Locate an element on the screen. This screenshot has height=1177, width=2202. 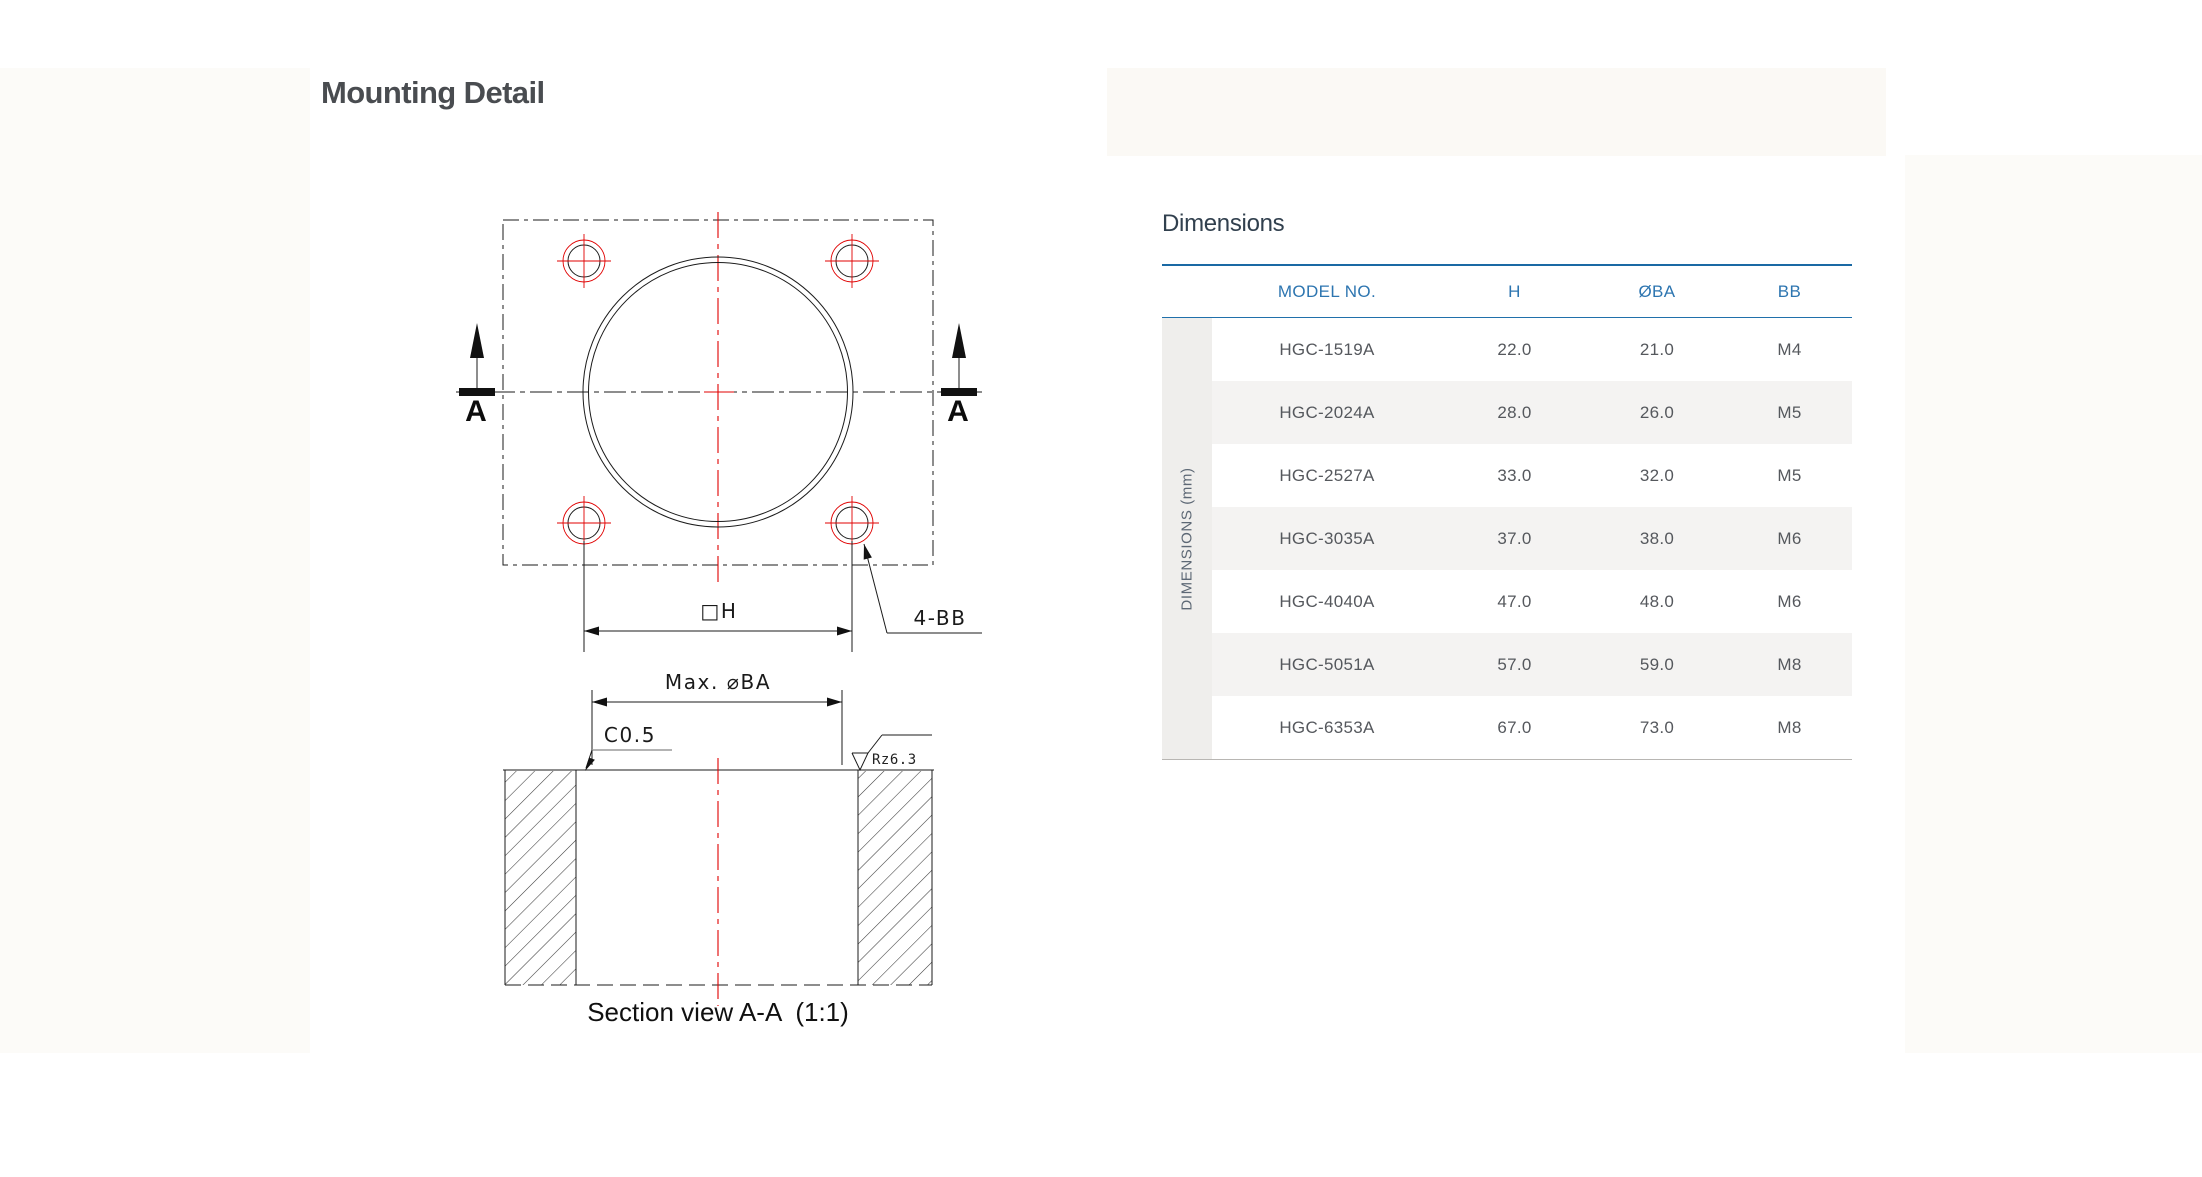
bolt-callout-label: 4-BB is located at coordinates (939, 618).